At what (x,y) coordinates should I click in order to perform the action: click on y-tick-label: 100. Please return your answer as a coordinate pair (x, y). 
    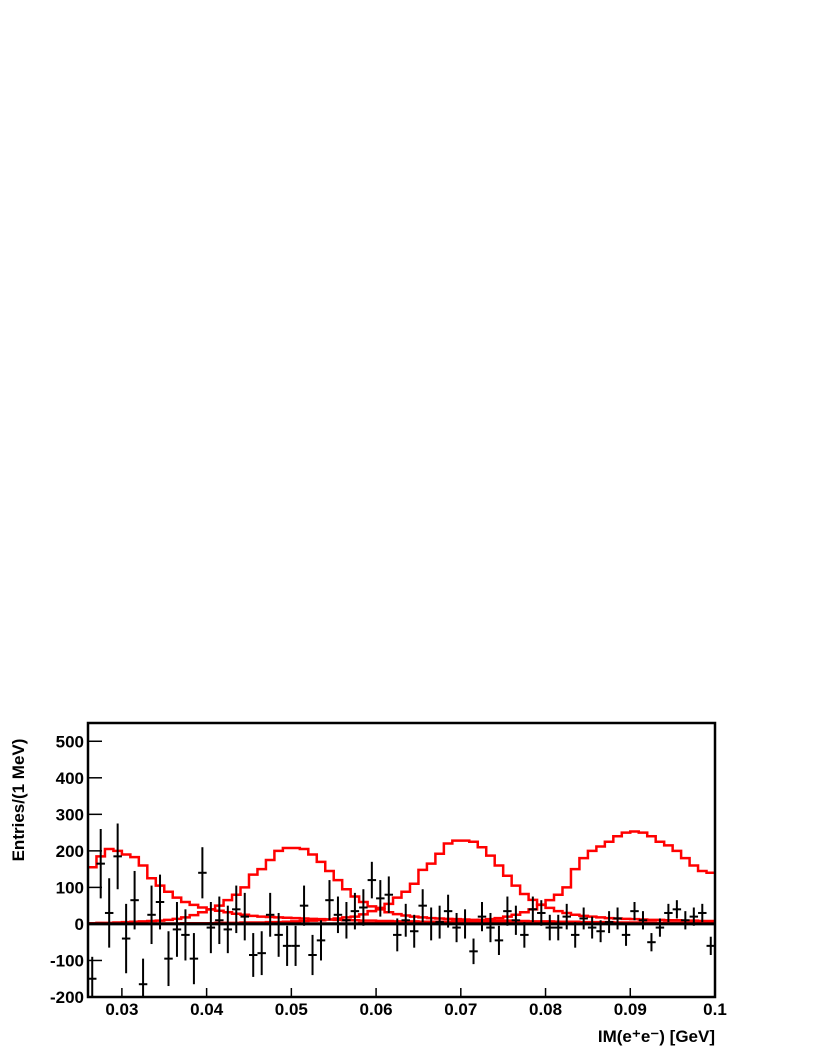
    Looking at the image, I should click on (70, 887).